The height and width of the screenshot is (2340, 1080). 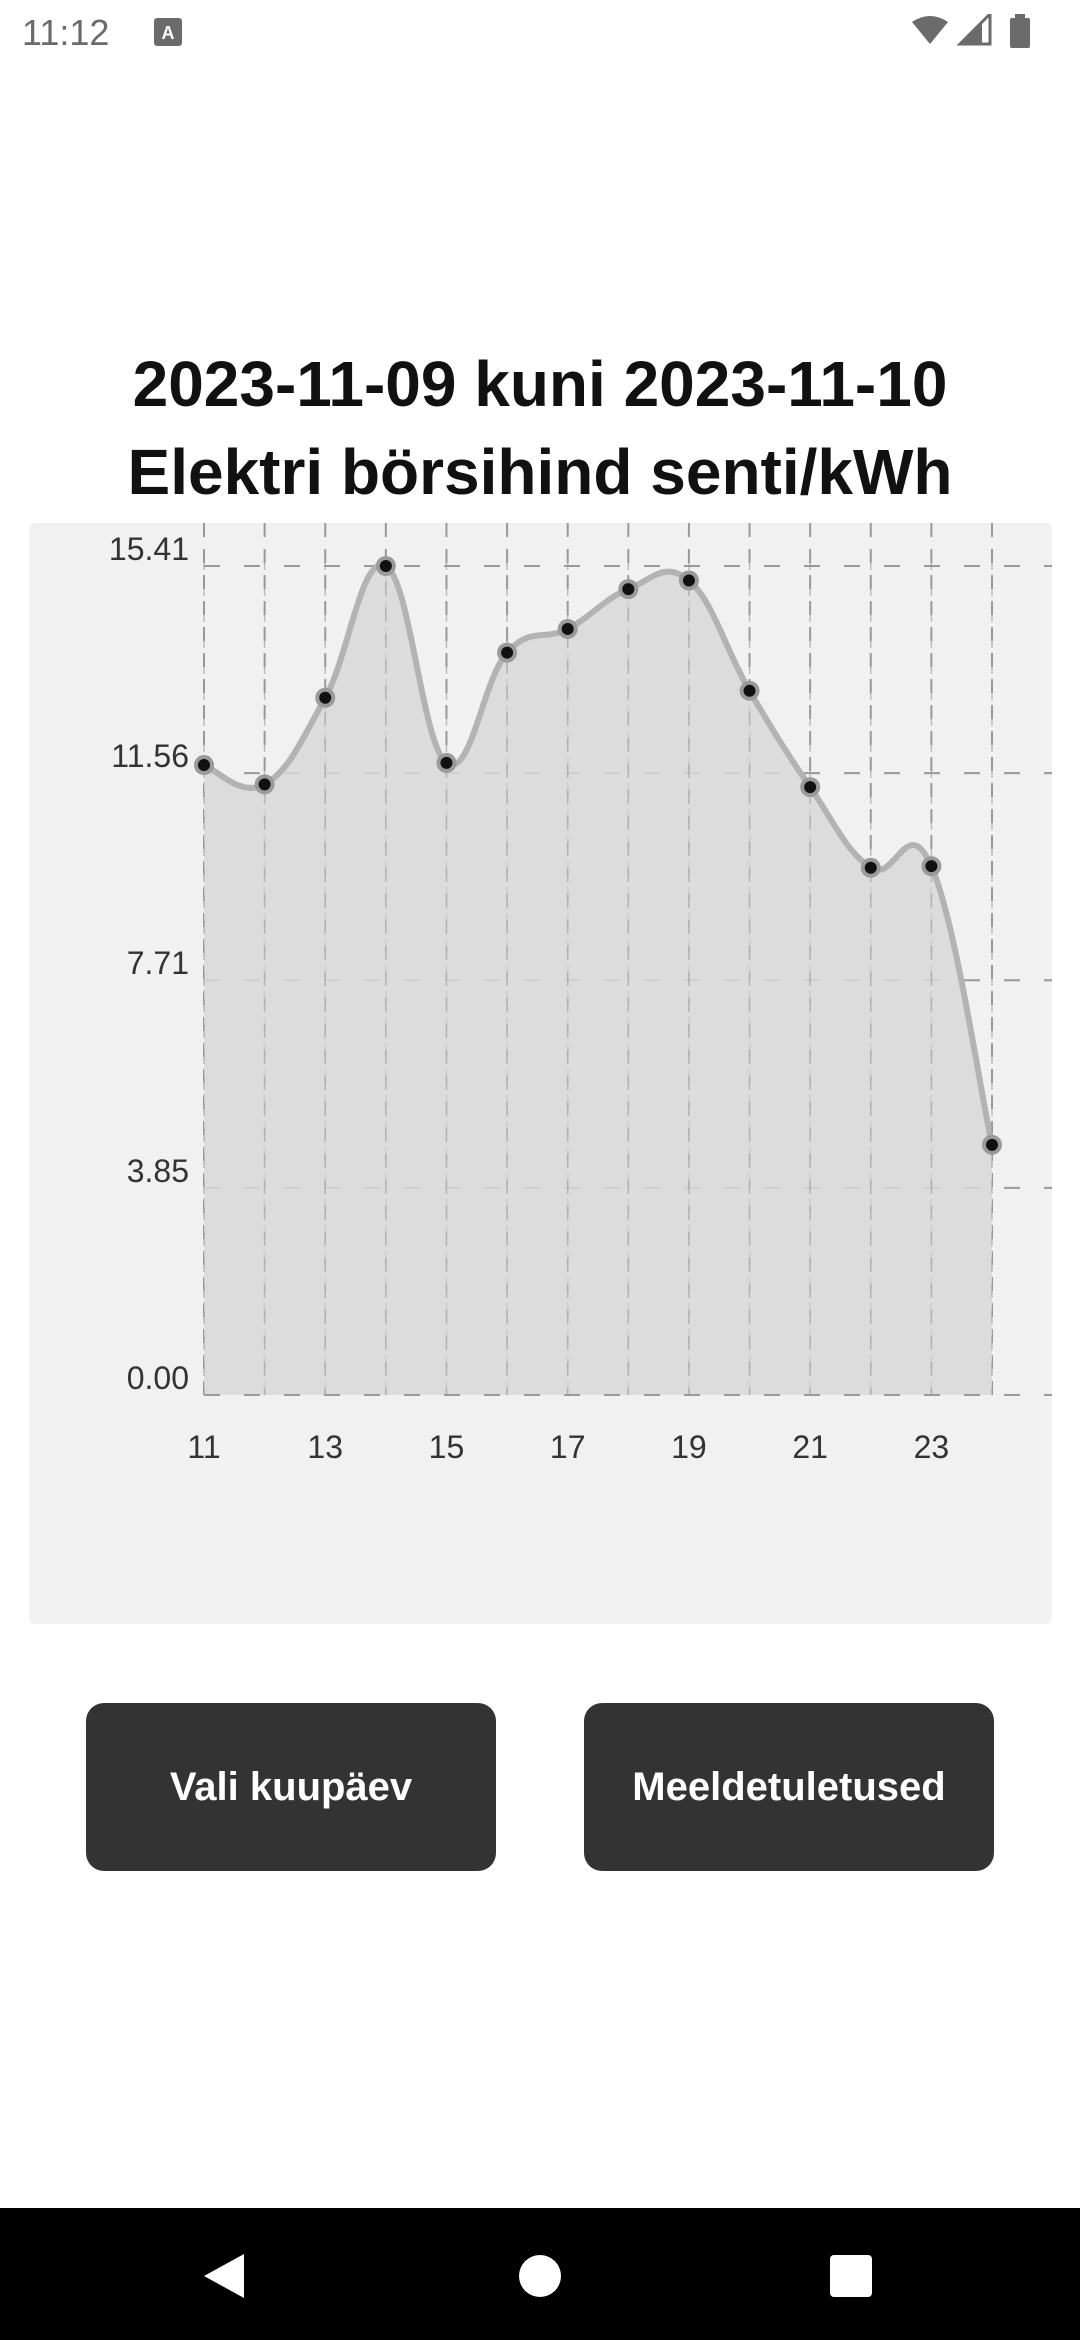 What do you see at coordinates (158, 1378) in the screenshot?
I see `y-tick-label: 0.00` at bounding box center [158, 1378].